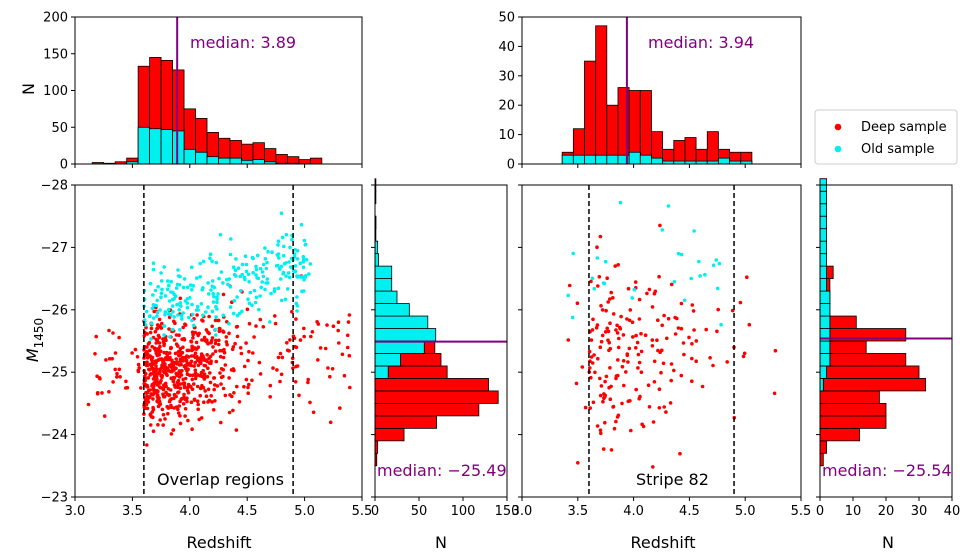 Image resolution: width=977 pixels, height=554 pixels. I want to click on overlap-zhist-ytick-label: 150, so click(55, 54).